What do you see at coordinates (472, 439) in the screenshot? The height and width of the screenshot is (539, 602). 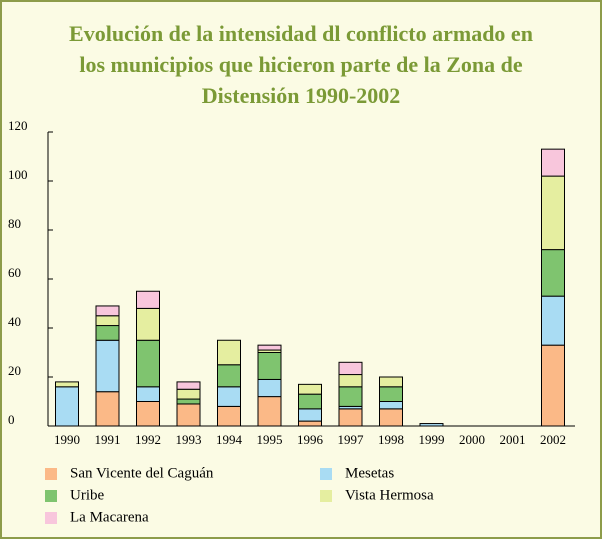 I see `x-tick-label: 2000` at bounding box center [472, 439].